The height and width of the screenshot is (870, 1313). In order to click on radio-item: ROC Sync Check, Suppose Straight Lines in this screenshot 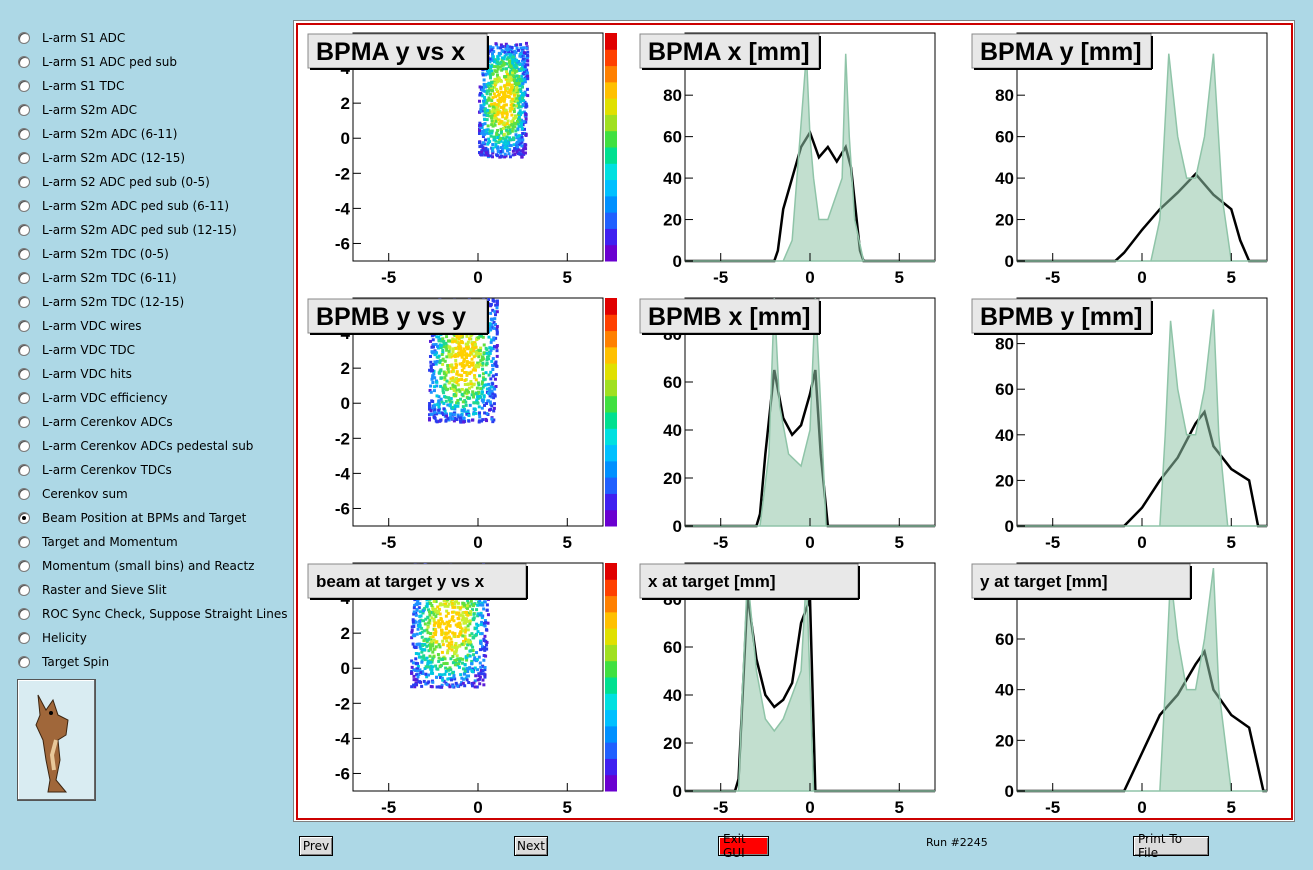, I will do `click(150, 614)`.